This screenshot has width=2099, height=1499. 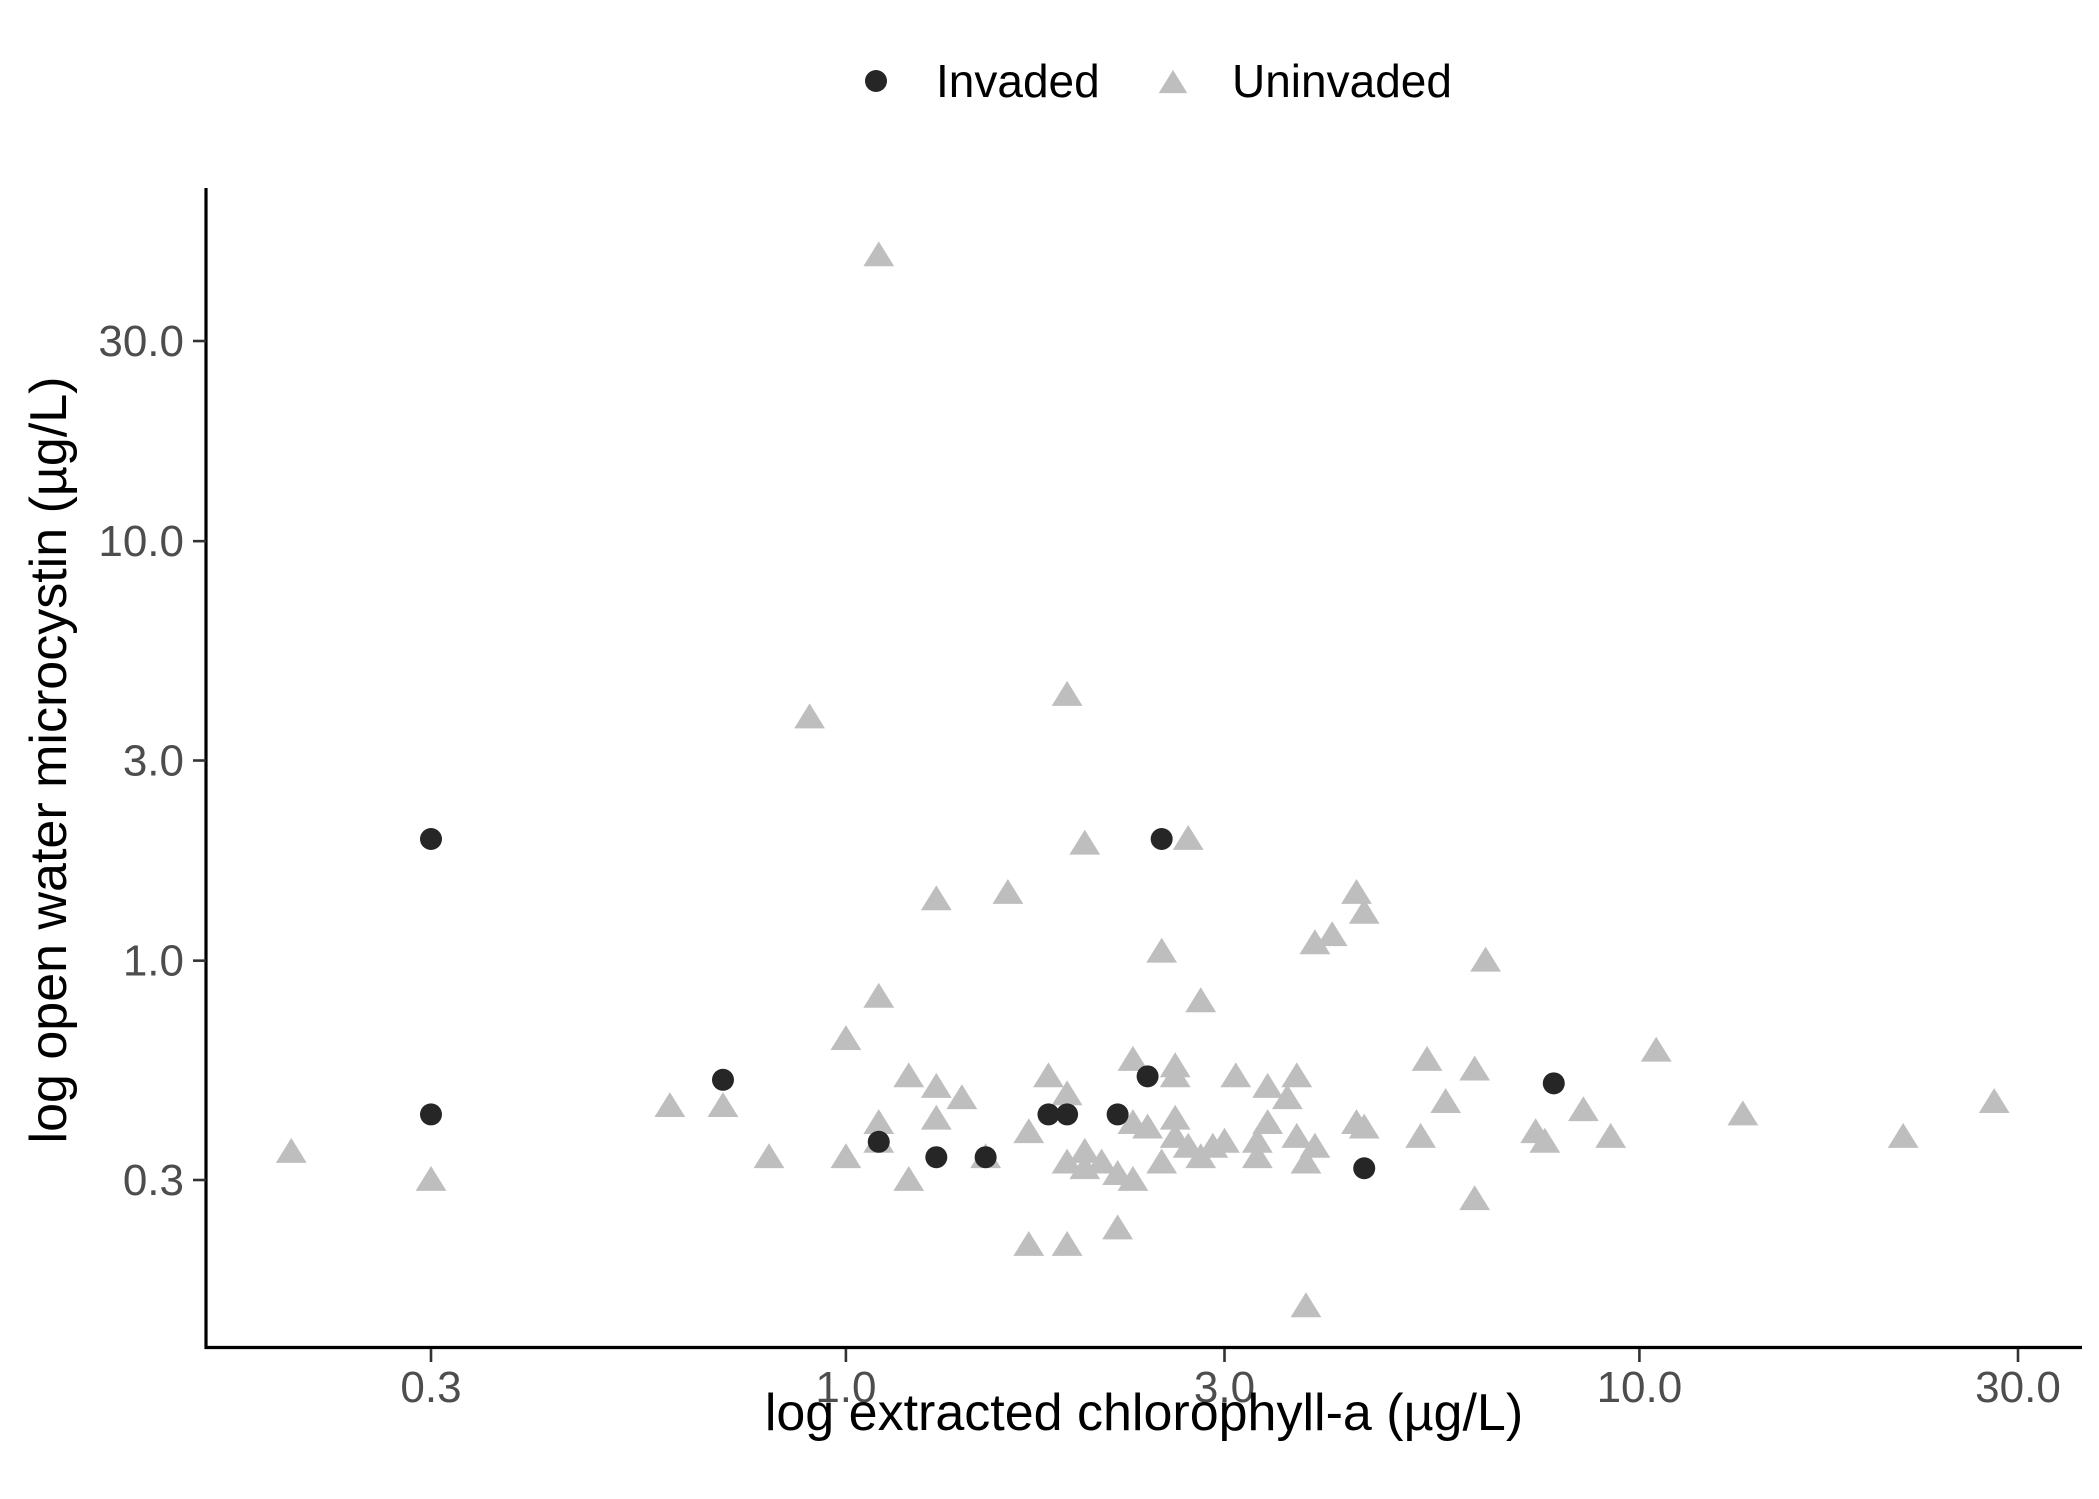 What do you see at coordinates (141, 341) in the screenshot?
I see `y-tick-label: 30.0` at bounding box center [141, 341].